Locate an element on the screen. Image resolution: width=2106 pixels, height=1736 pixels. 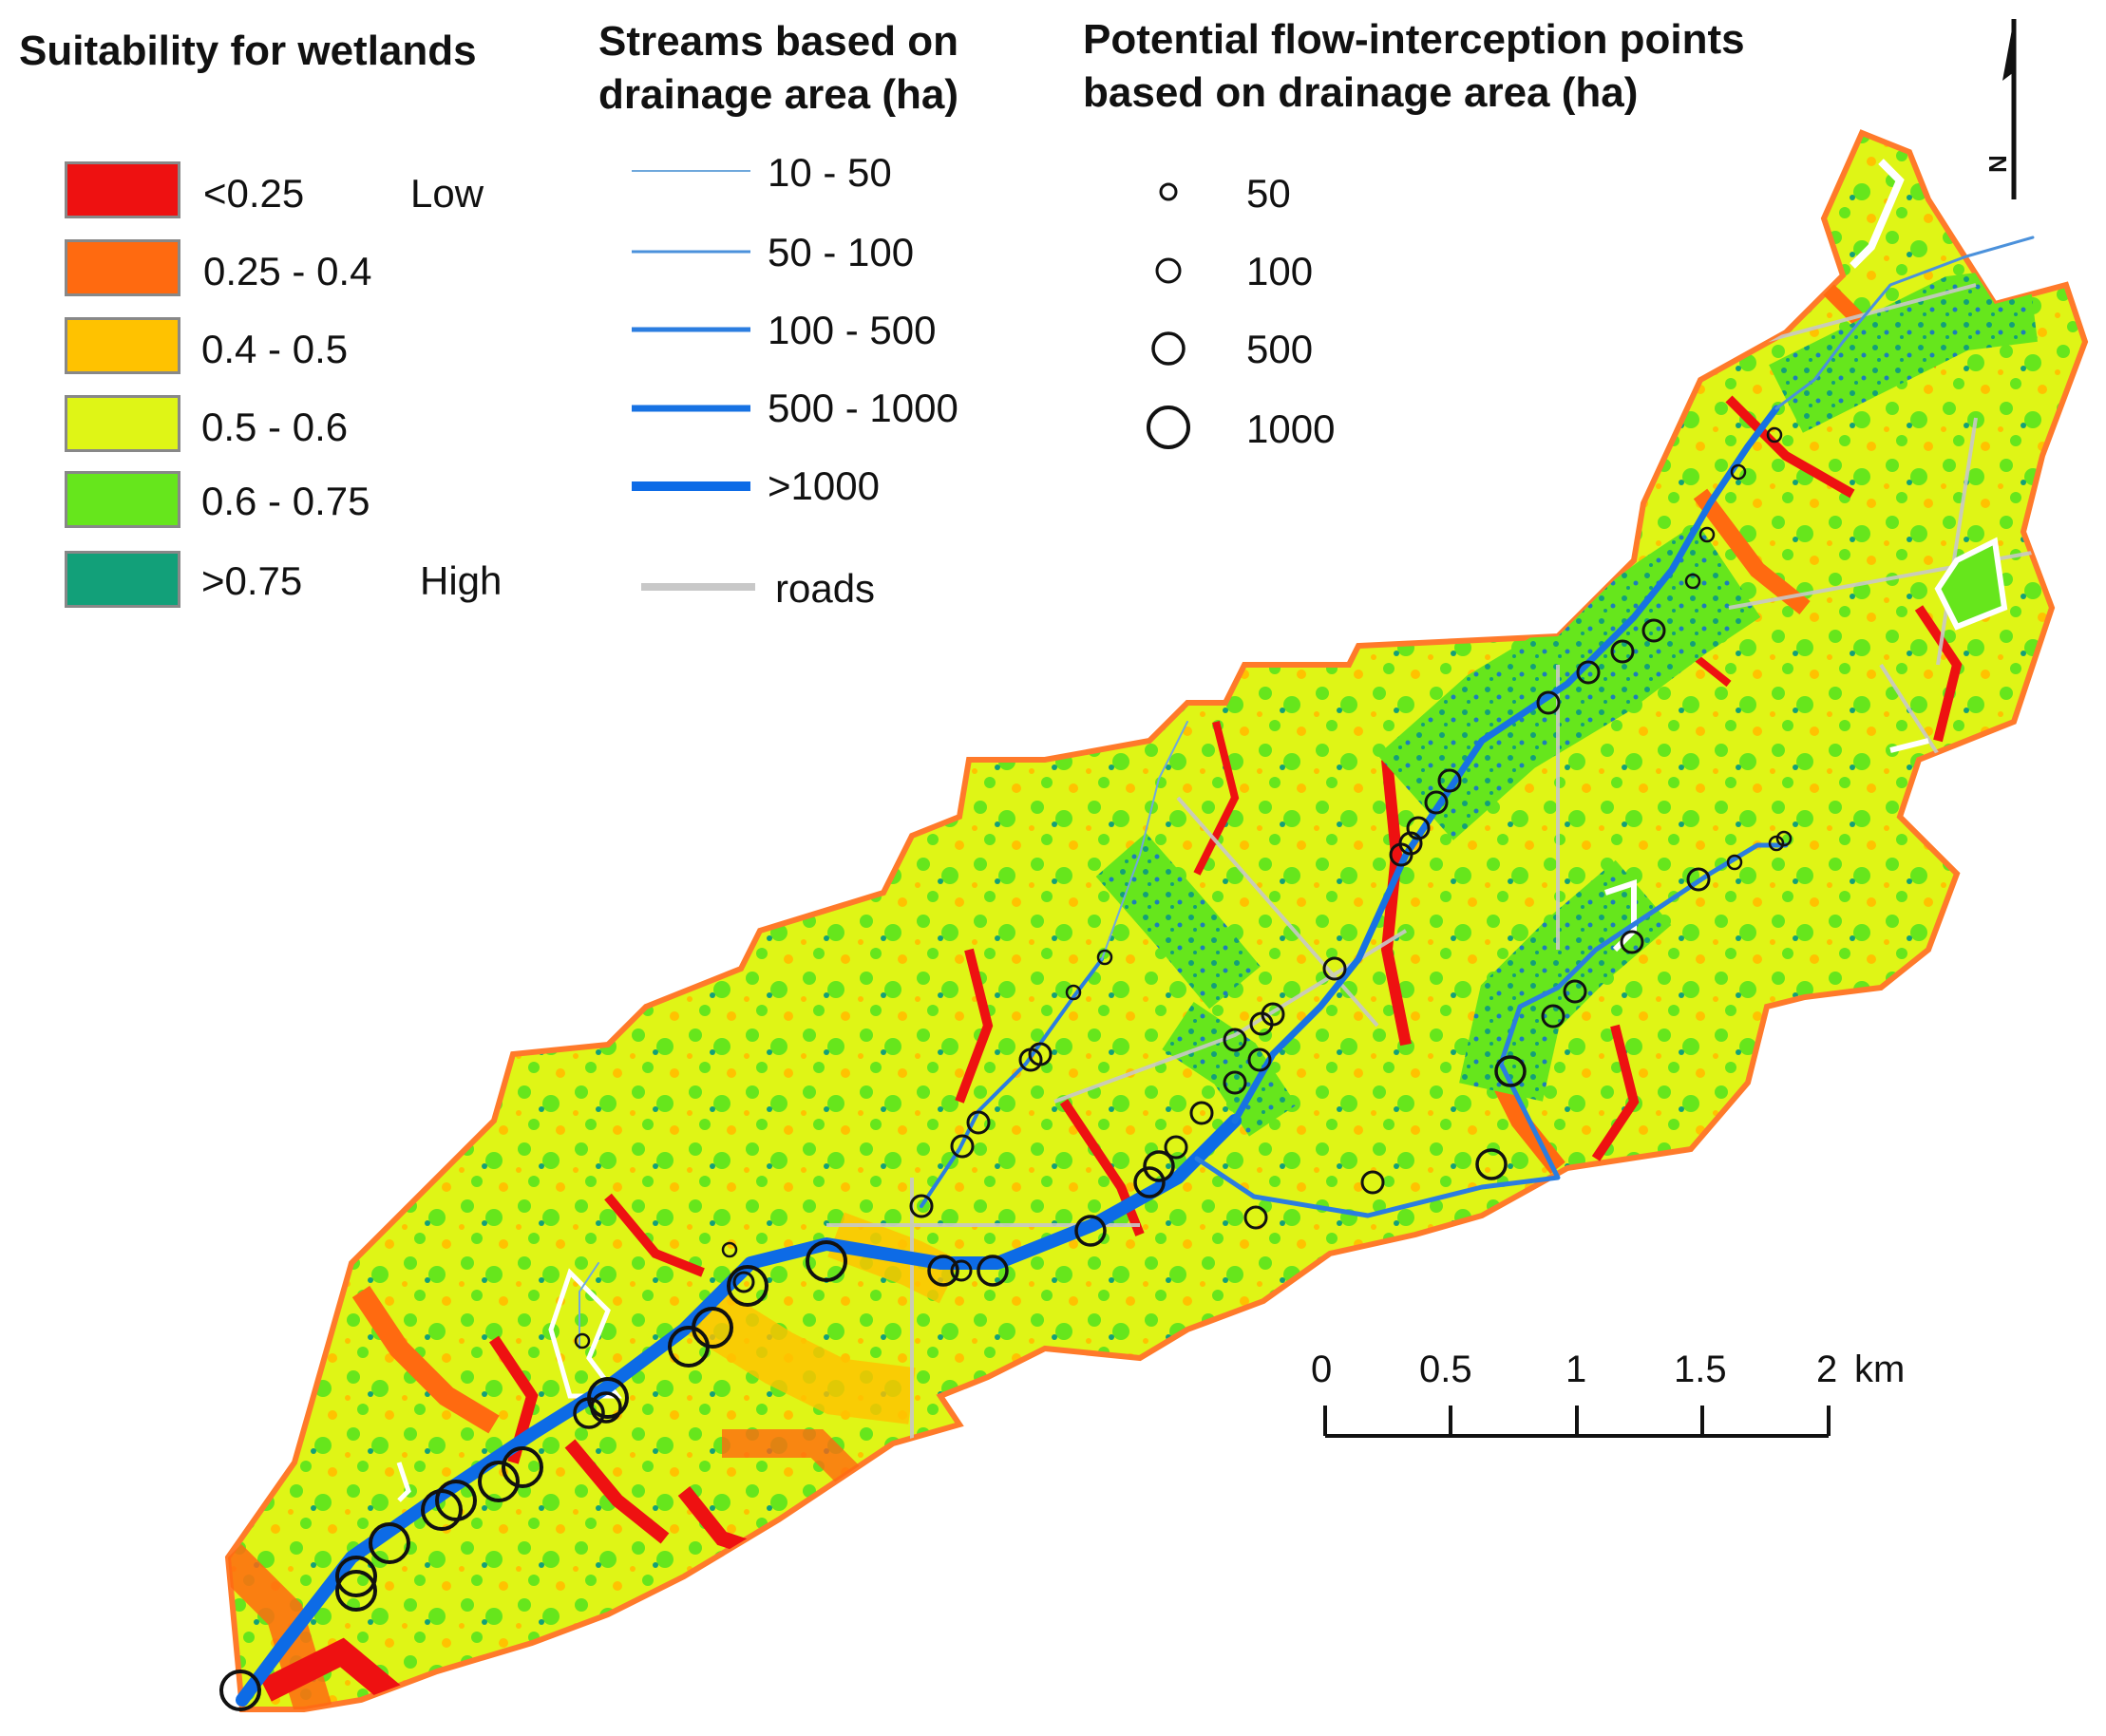
scale-tick-label: 1 is located at coordinates (1576, 1369).